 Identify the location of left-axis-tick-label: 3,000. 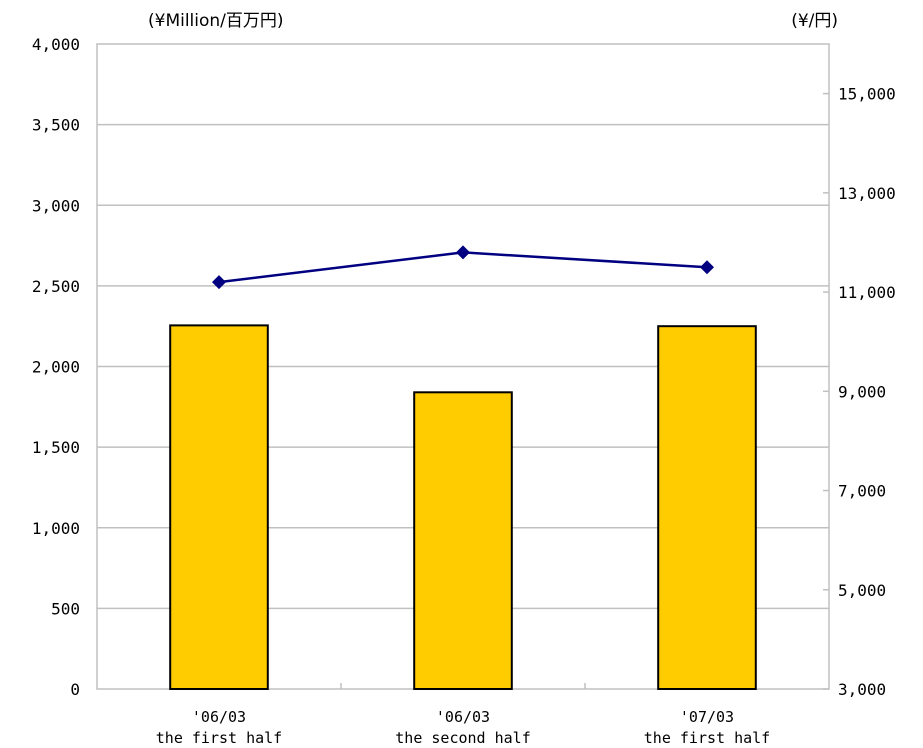
(56, 205).